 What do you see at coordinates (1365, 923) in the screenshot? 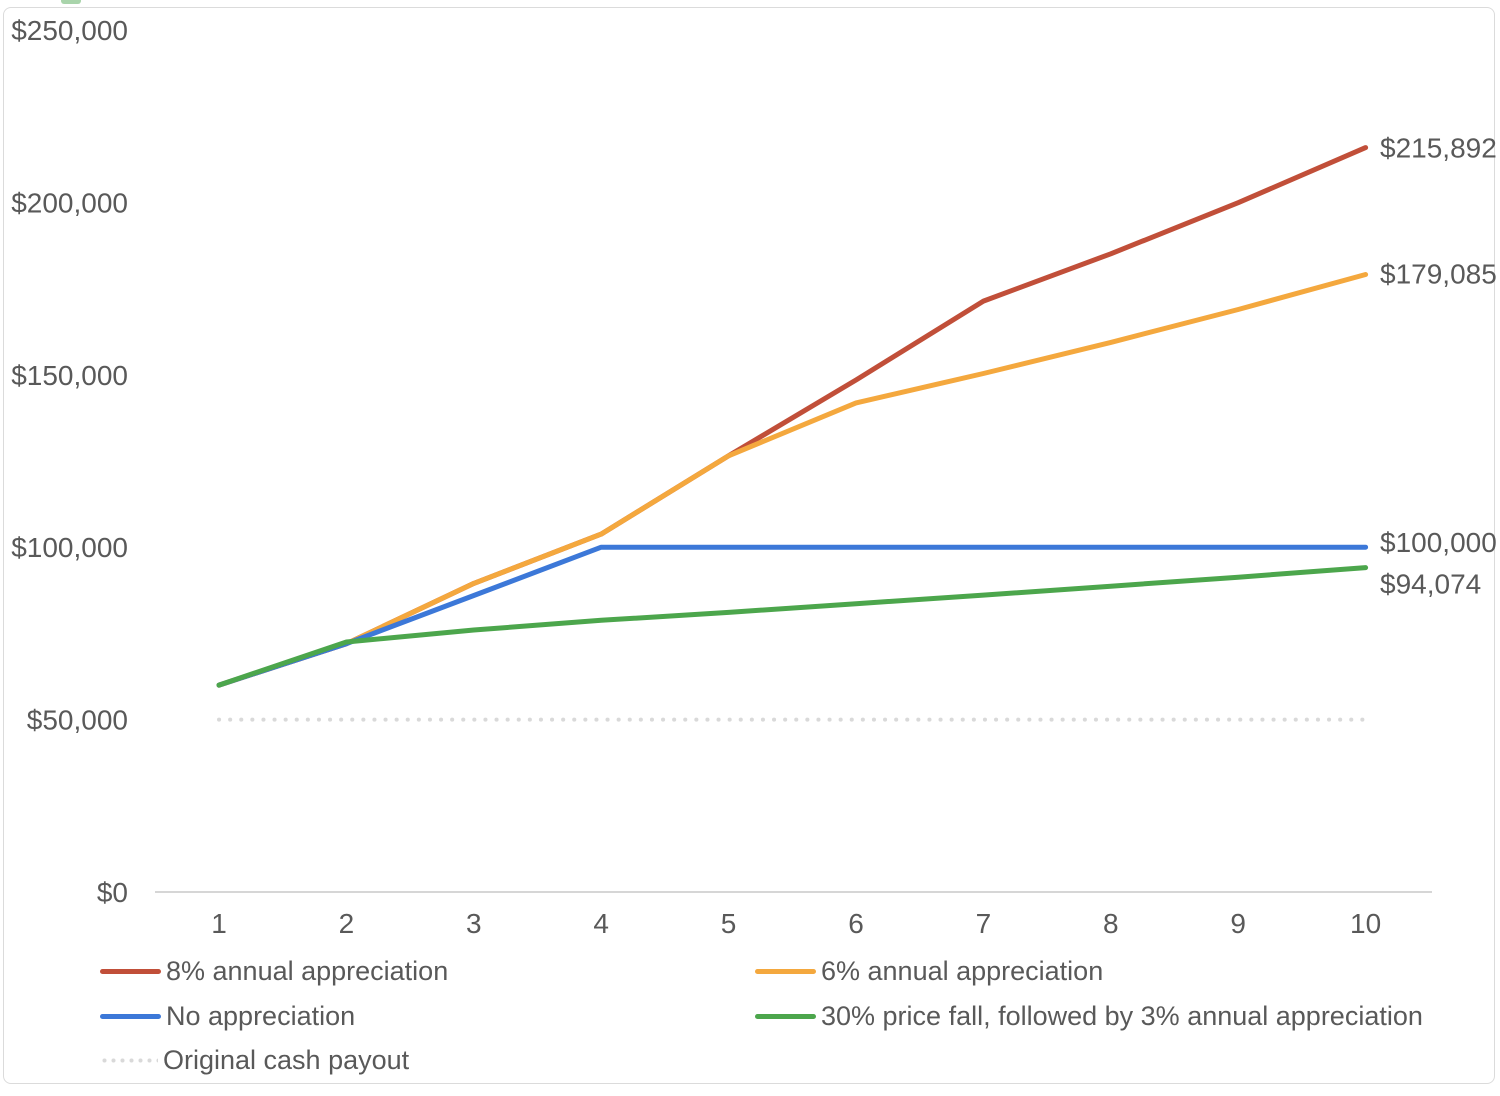
I see `x-tick-label-10: 10` at bounding box center [1365, 923].